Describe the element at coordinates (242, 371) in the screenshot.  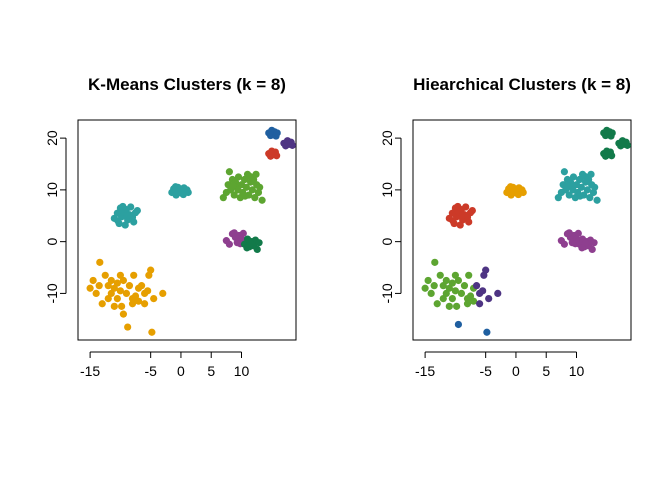
I see `x-tick-label: 10` at that location.